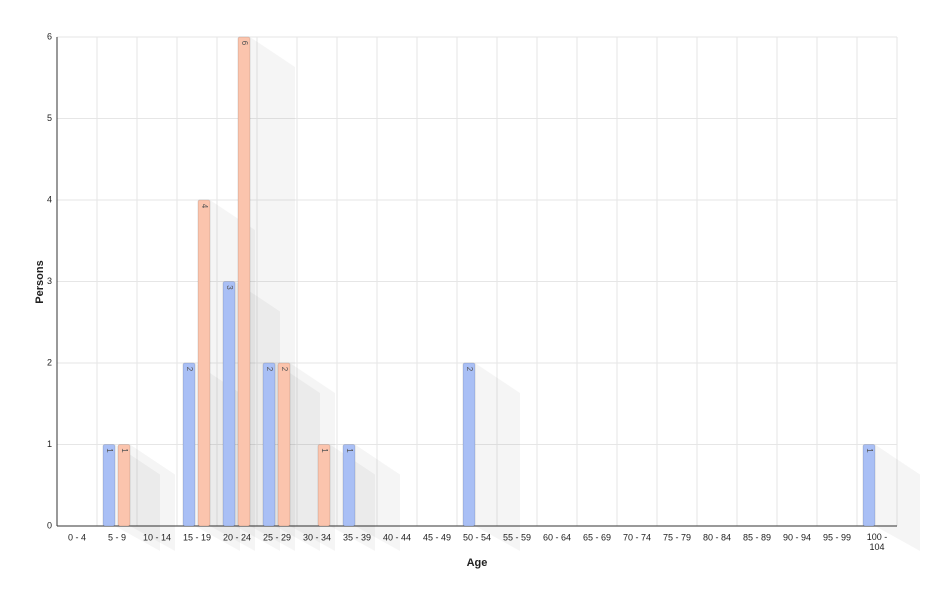  What do you see at coordinates (229, 287) in the screenshot?
I see `data-label: 3` at bounding box center [229, 287].